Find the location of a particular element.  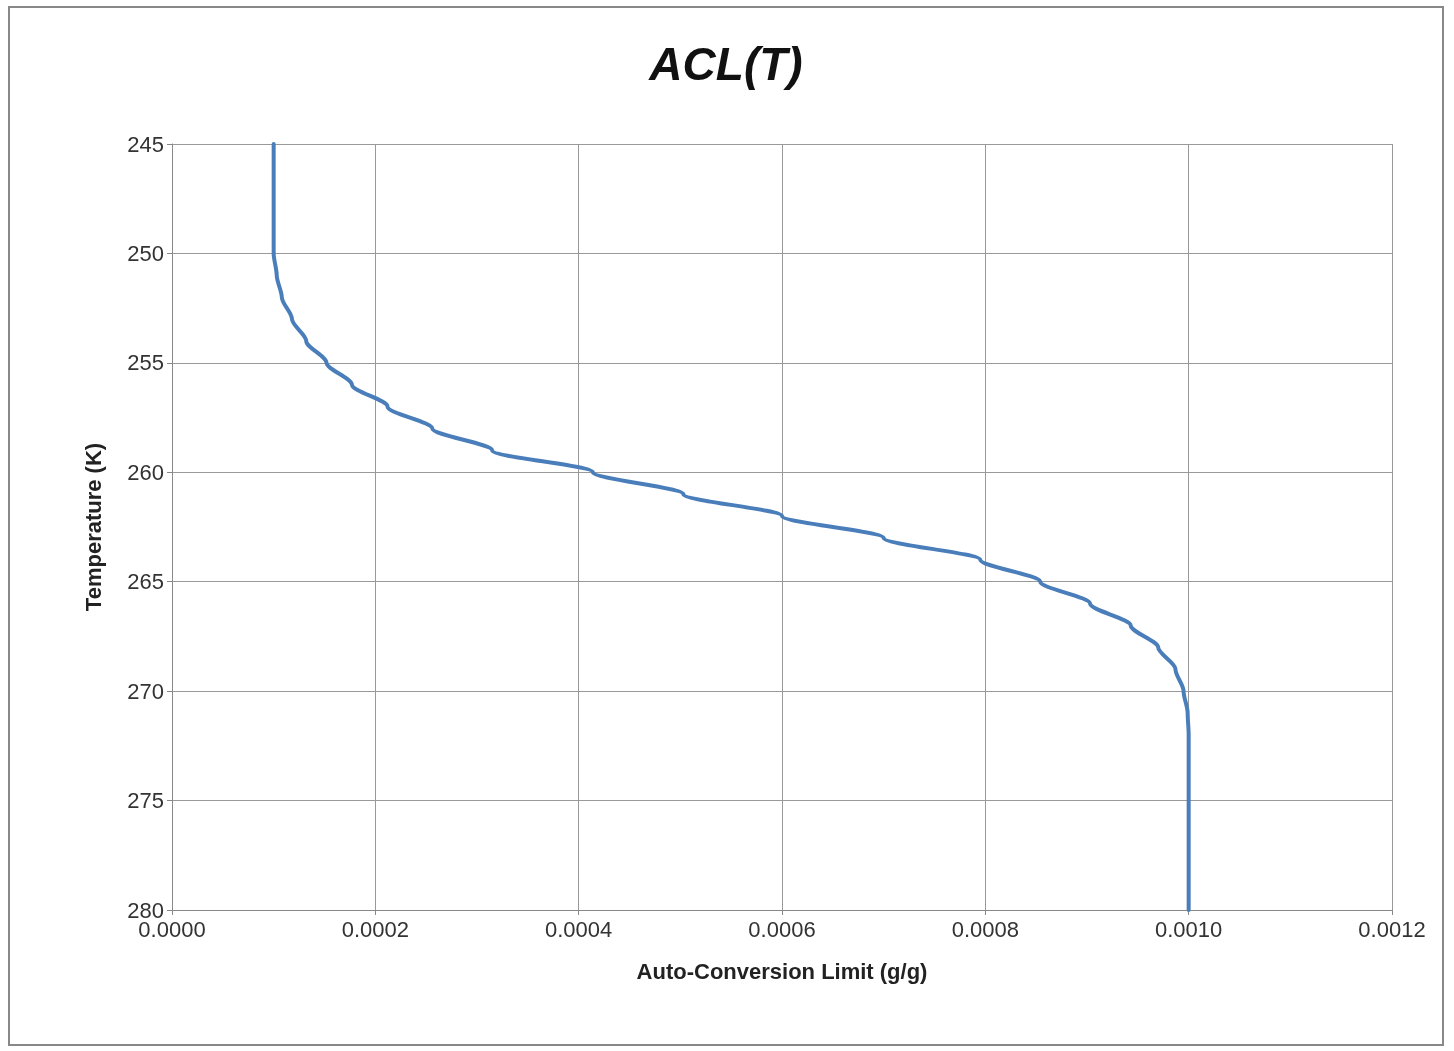

x-tick-label: 0.0012 is located at coordinates (1392, 929).